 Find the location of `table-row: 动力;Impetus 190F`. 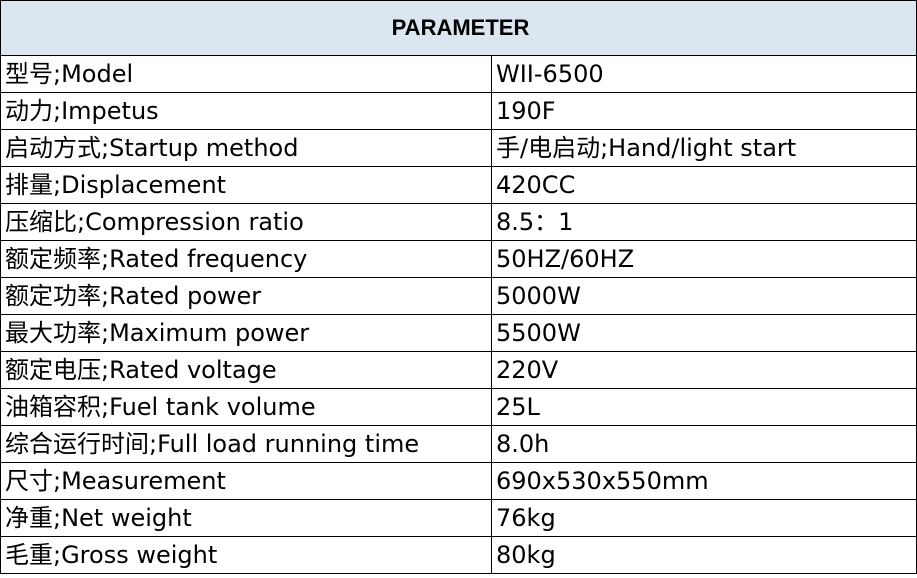

table-row: 动力;Impetus 190F is located at coordinates (458, 111).